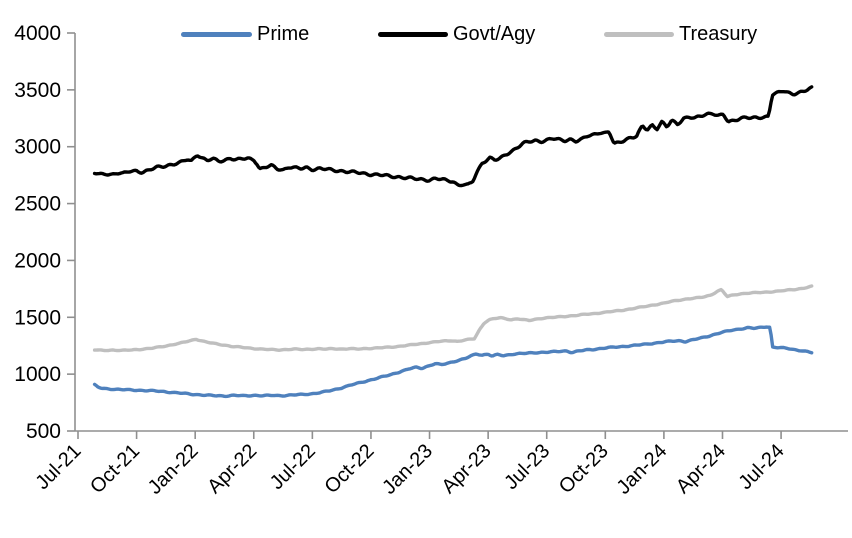  I want to click on series-line-prime, so click(453, 362).